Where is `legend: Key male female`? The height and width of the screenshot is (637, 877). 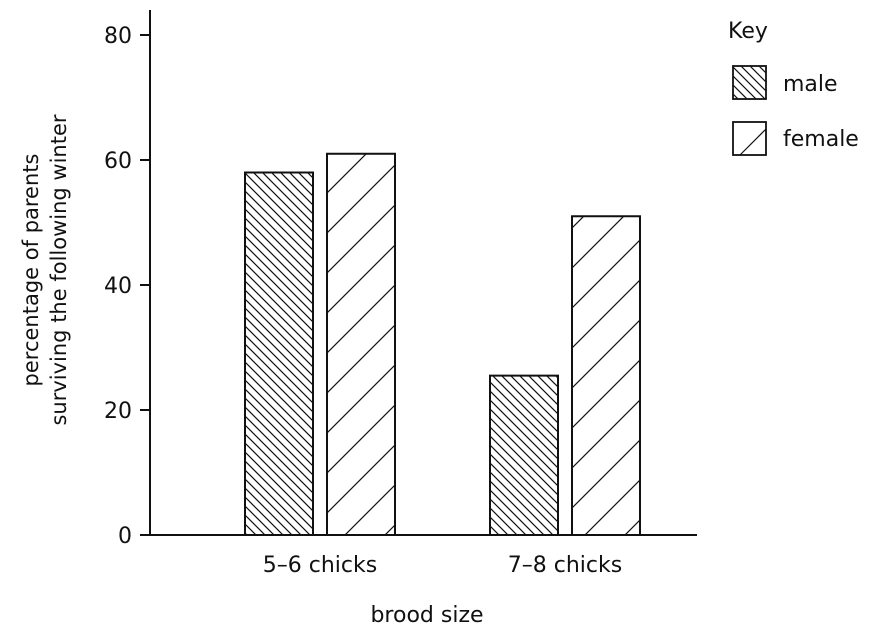 legend: Key male female is located at coordinates (793, 87).